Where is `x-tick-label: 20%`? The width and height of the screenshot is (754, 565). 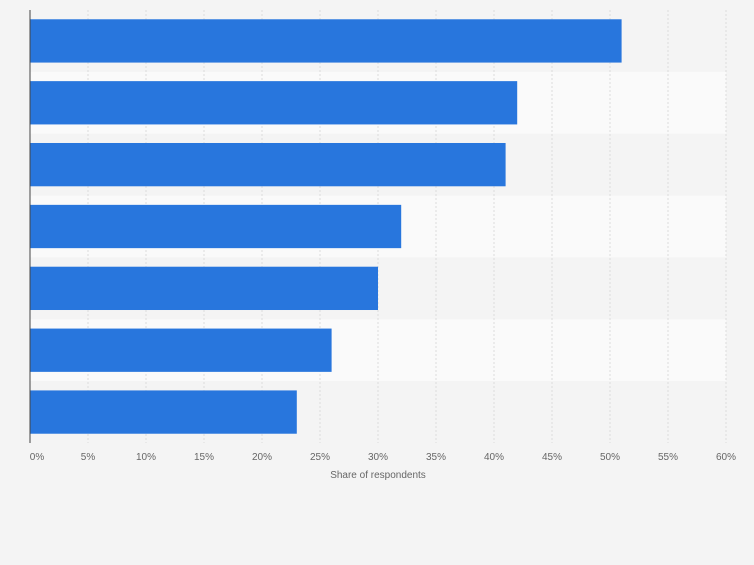 x-tick-label: 20% is located at coordinates (262, 457).